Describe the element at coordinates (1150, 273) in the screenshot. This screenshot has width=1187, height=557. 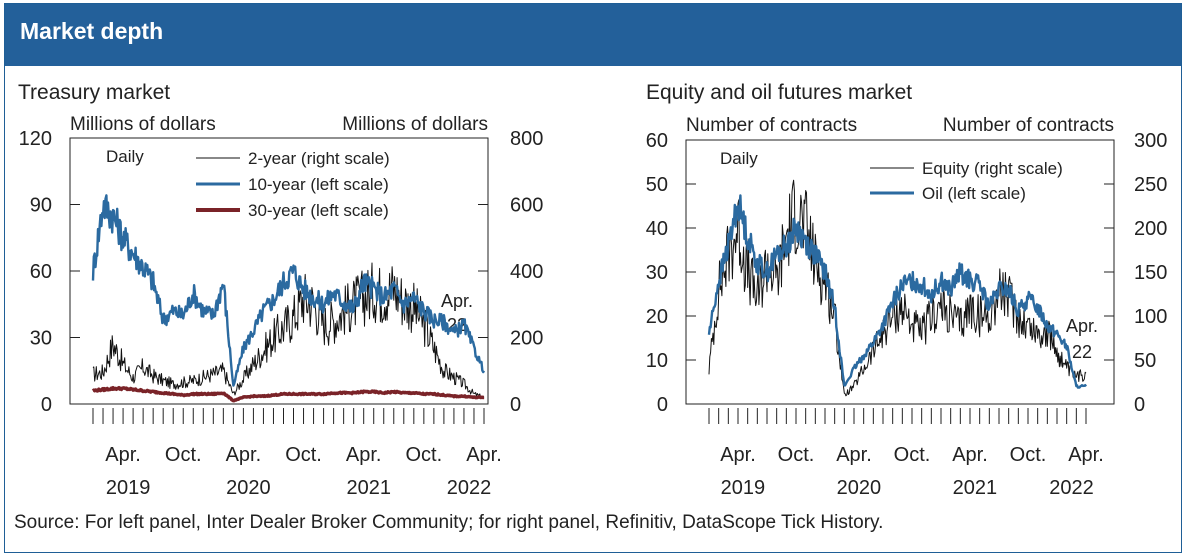
I see `right-tick-label: 150` at that location.